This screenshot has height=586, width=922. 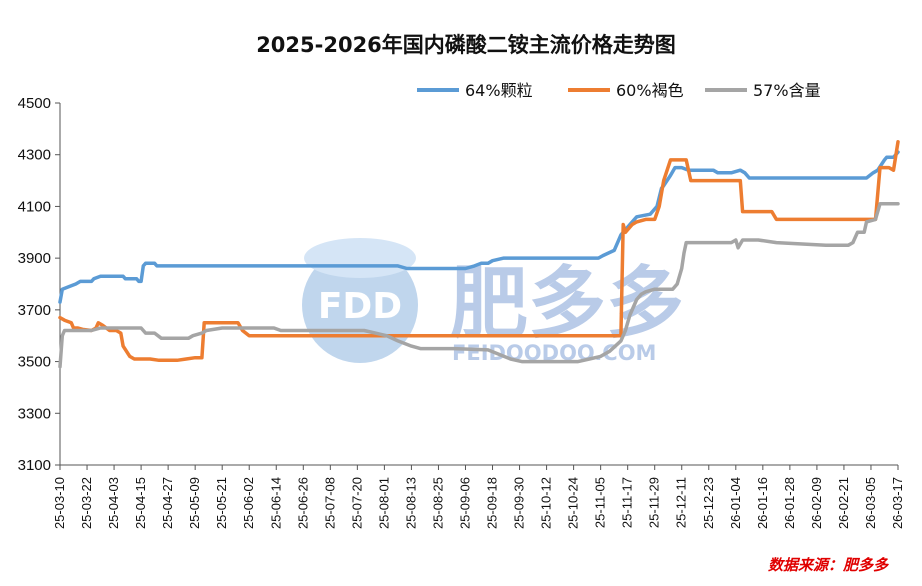 What do you see at coordinates (302, 503) in the screenshot?
I see `x-tick-label: 25-06-26` at bounding box center [302, 503].